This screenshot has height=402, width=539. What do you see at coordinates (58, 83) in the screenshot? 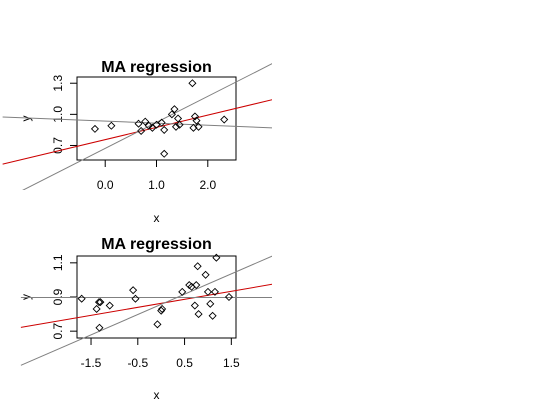
I see `y-tick-label: 1.3` at bounding box center [58, 83].